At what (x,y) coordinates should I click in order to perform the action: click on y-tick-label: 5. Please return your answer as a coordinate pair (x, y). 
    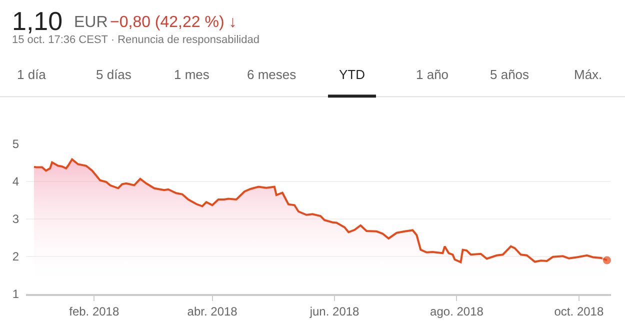
    Looking at the image, I should click on (16, 144).